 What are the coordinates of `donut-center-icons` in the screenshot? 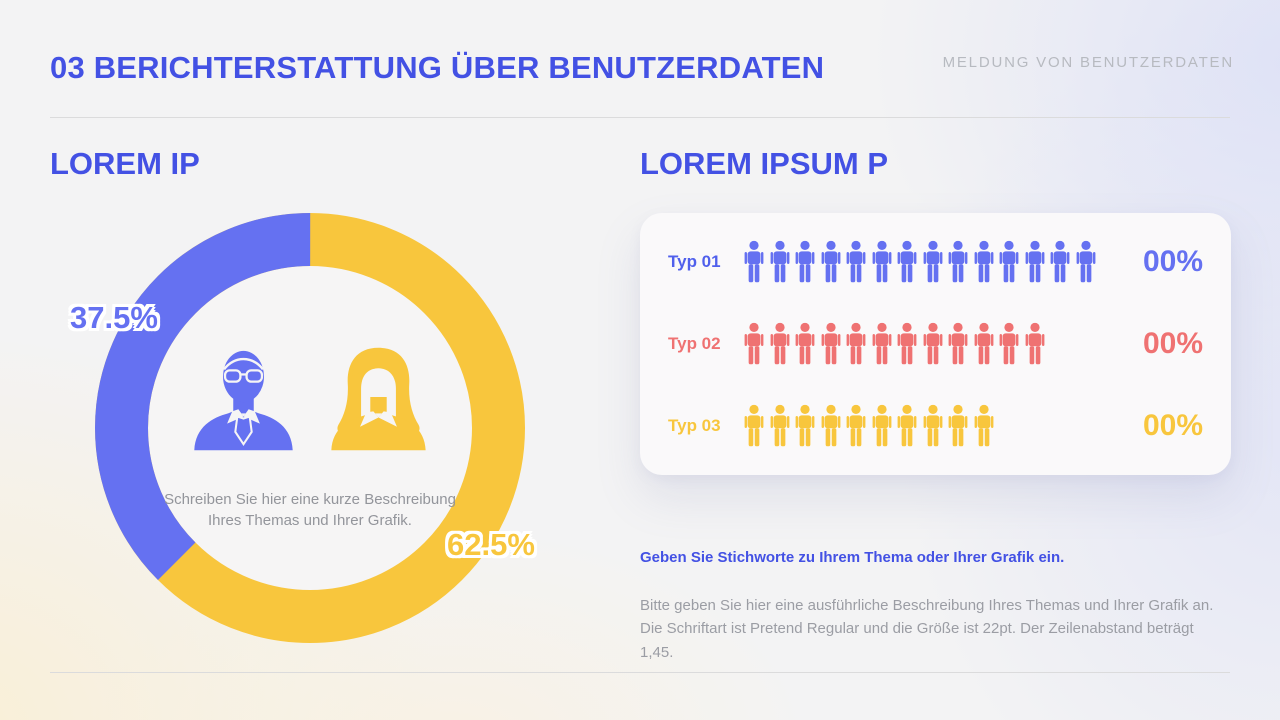 It's located at (311, 397).